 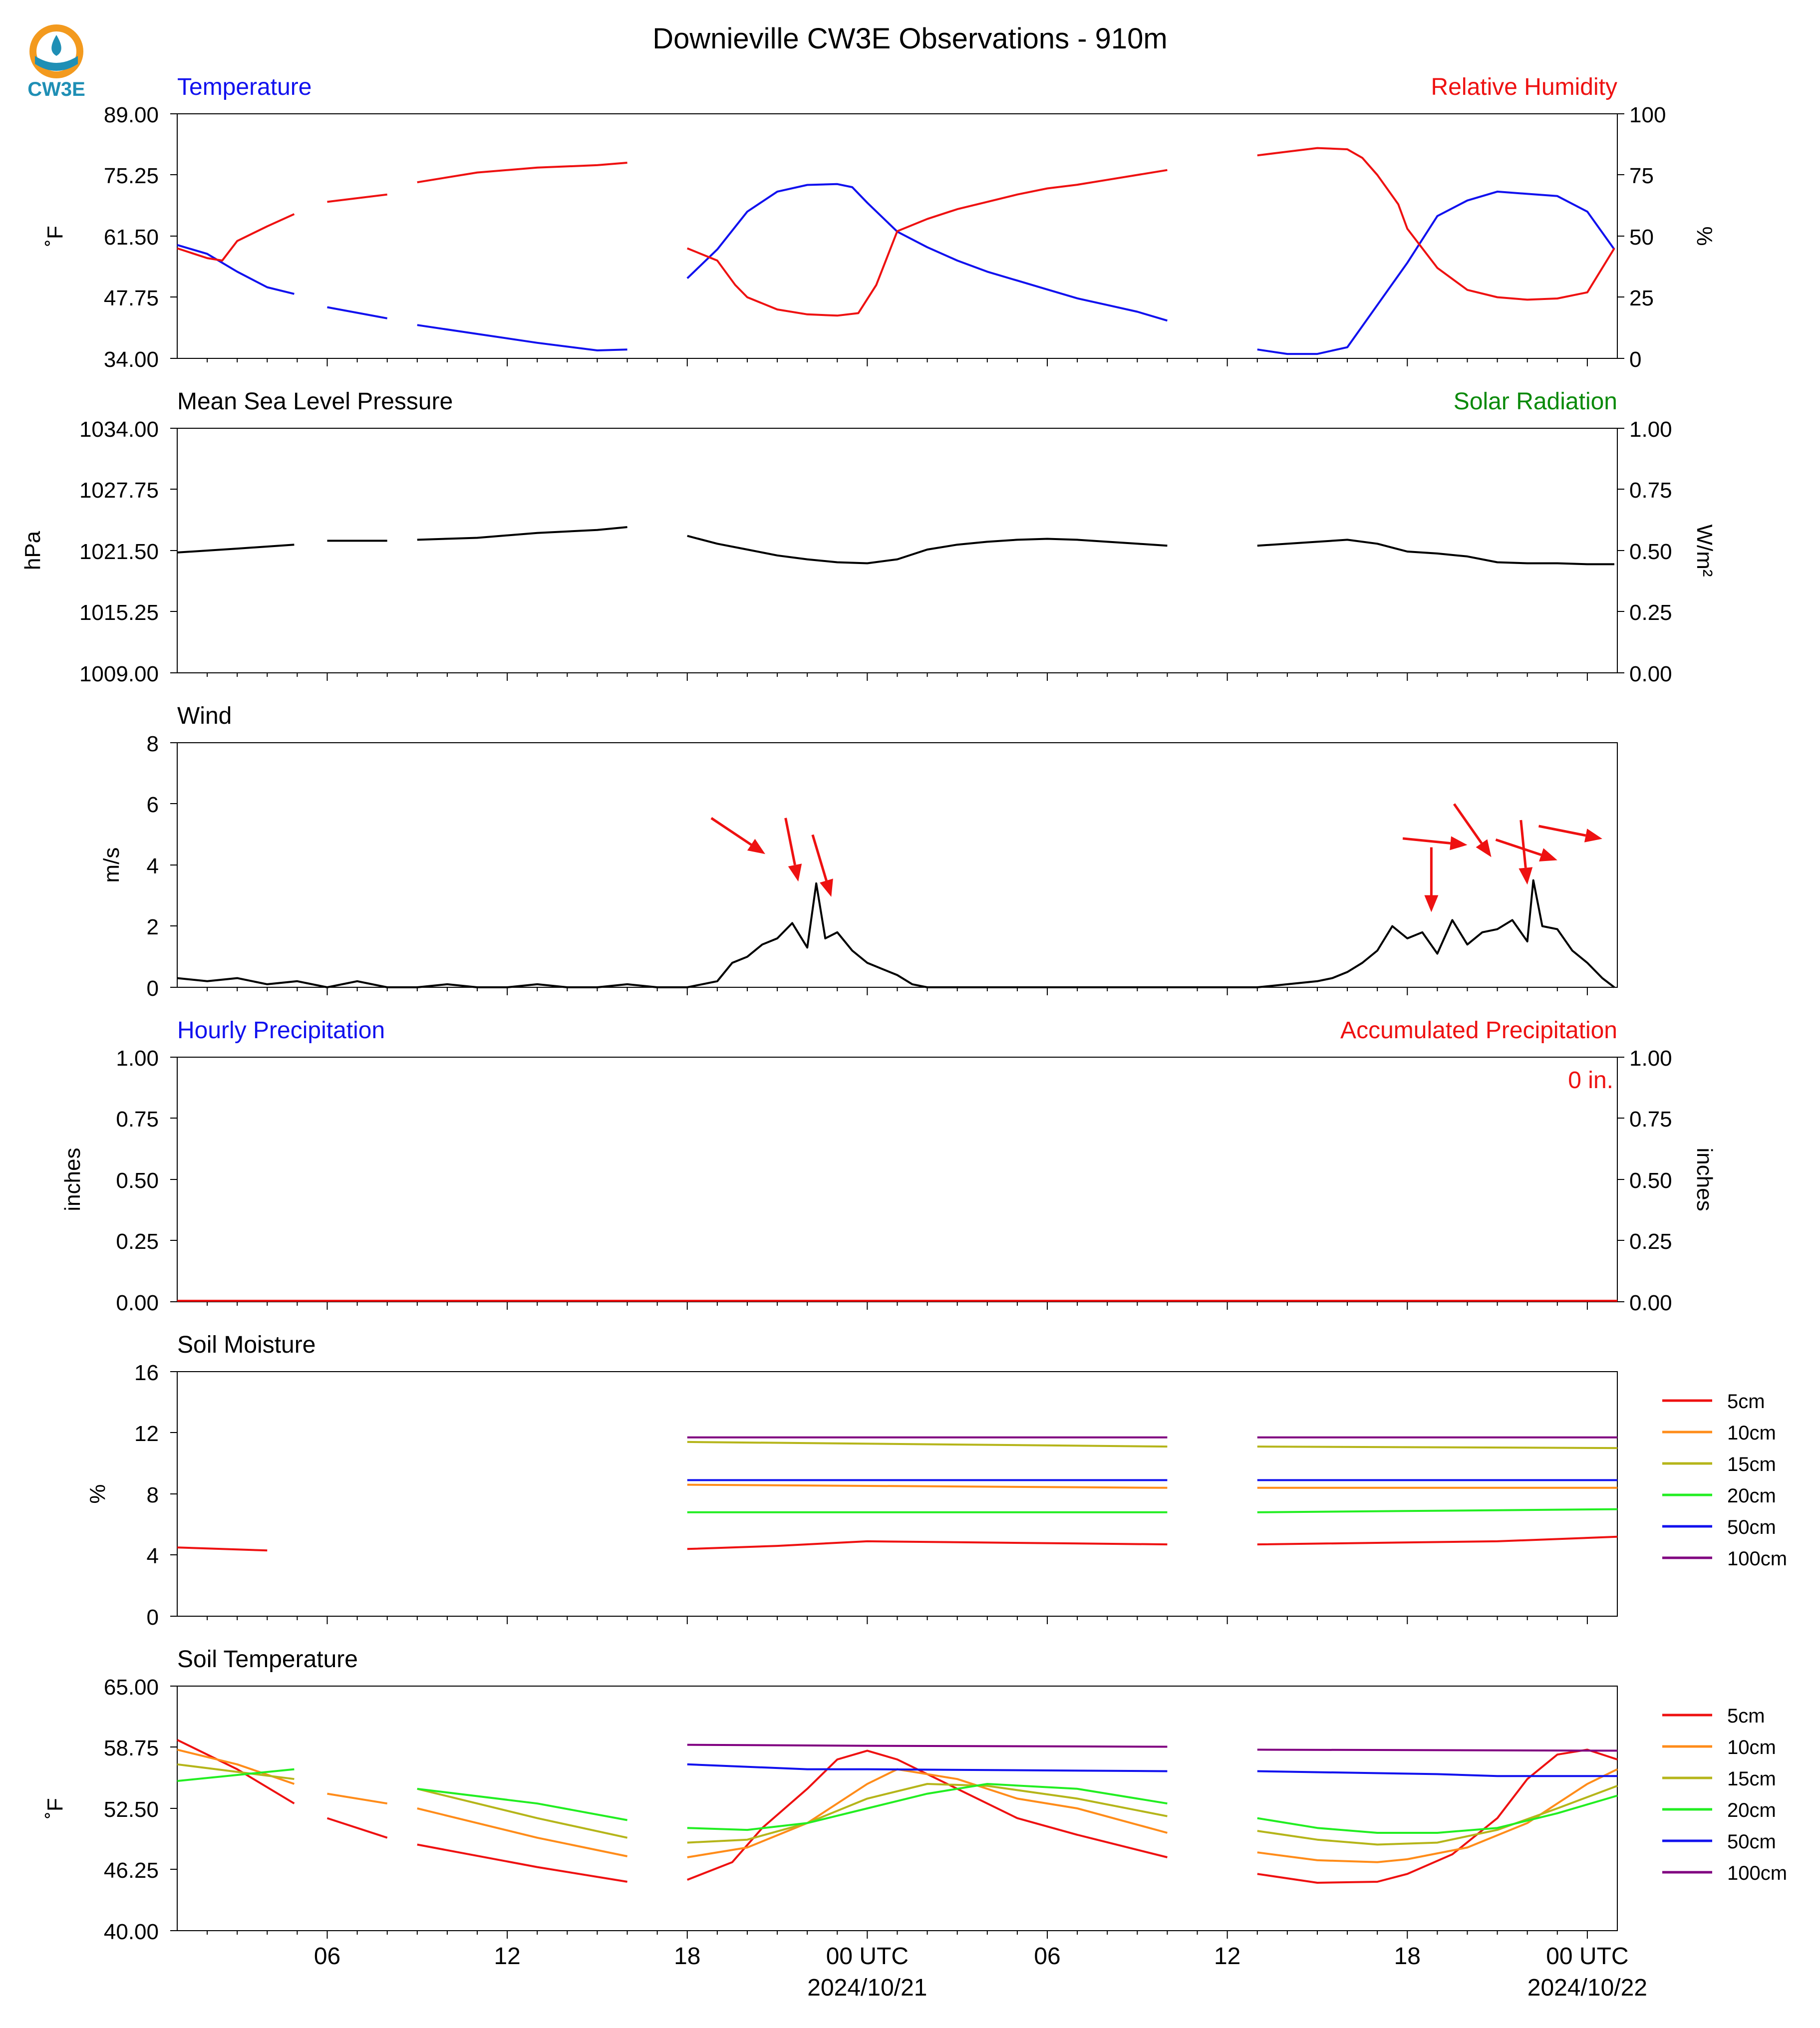 What do you see at coordinates (1641, 237) in the screenshot?
I see `rh-tick-2: 50` at bounding box center [1641, 237].